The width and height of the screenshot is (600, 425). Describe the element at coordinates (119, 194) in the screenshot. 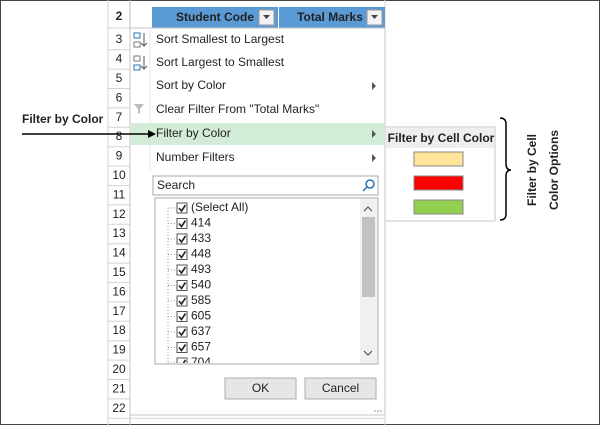

I see `row-number: 11` at that location.